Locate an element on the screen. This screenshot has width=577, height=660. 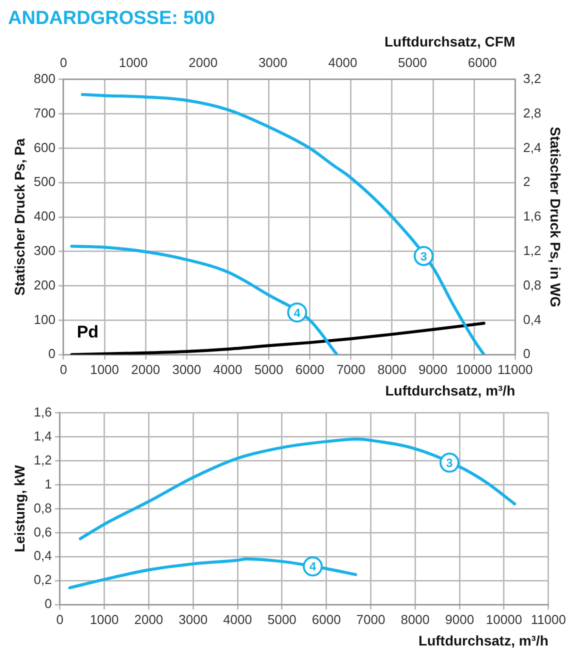
y2-tick-label: 0,4 is located at coordinates (532, 319).